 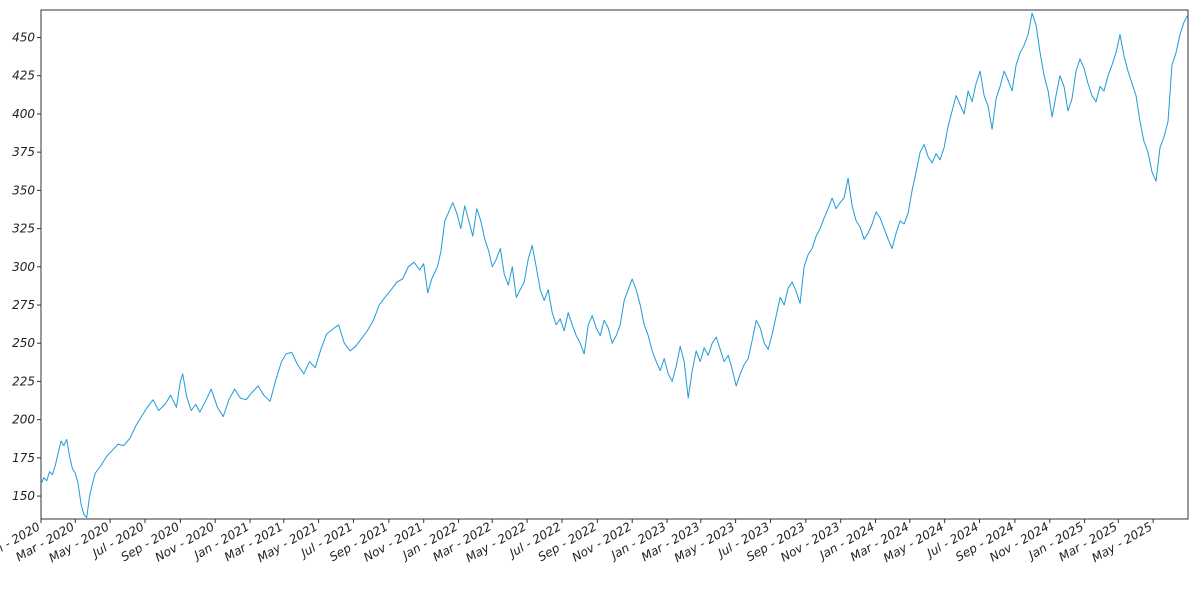 I want to click on y-tick-label: 225, so click(x=23, y=381).